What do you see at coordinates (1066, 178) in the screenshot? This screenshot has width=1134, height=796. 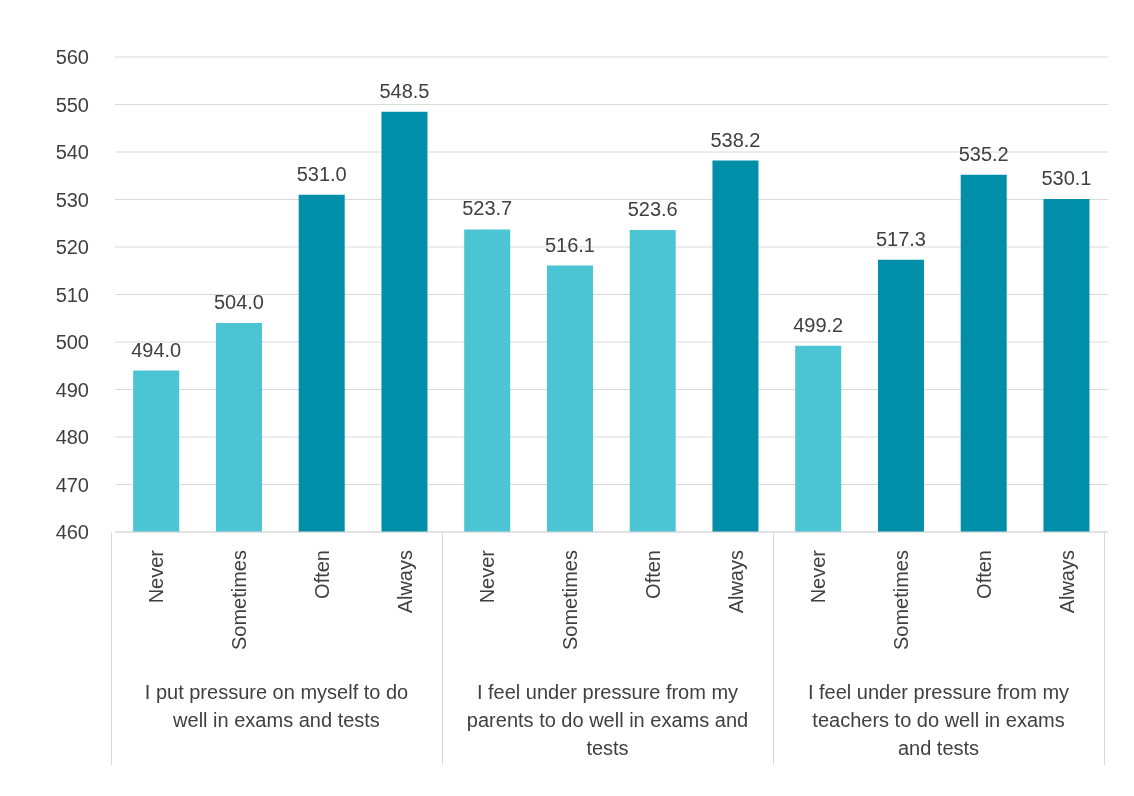 I see `data-label: 530.1` at bounding box center [1066, 178].